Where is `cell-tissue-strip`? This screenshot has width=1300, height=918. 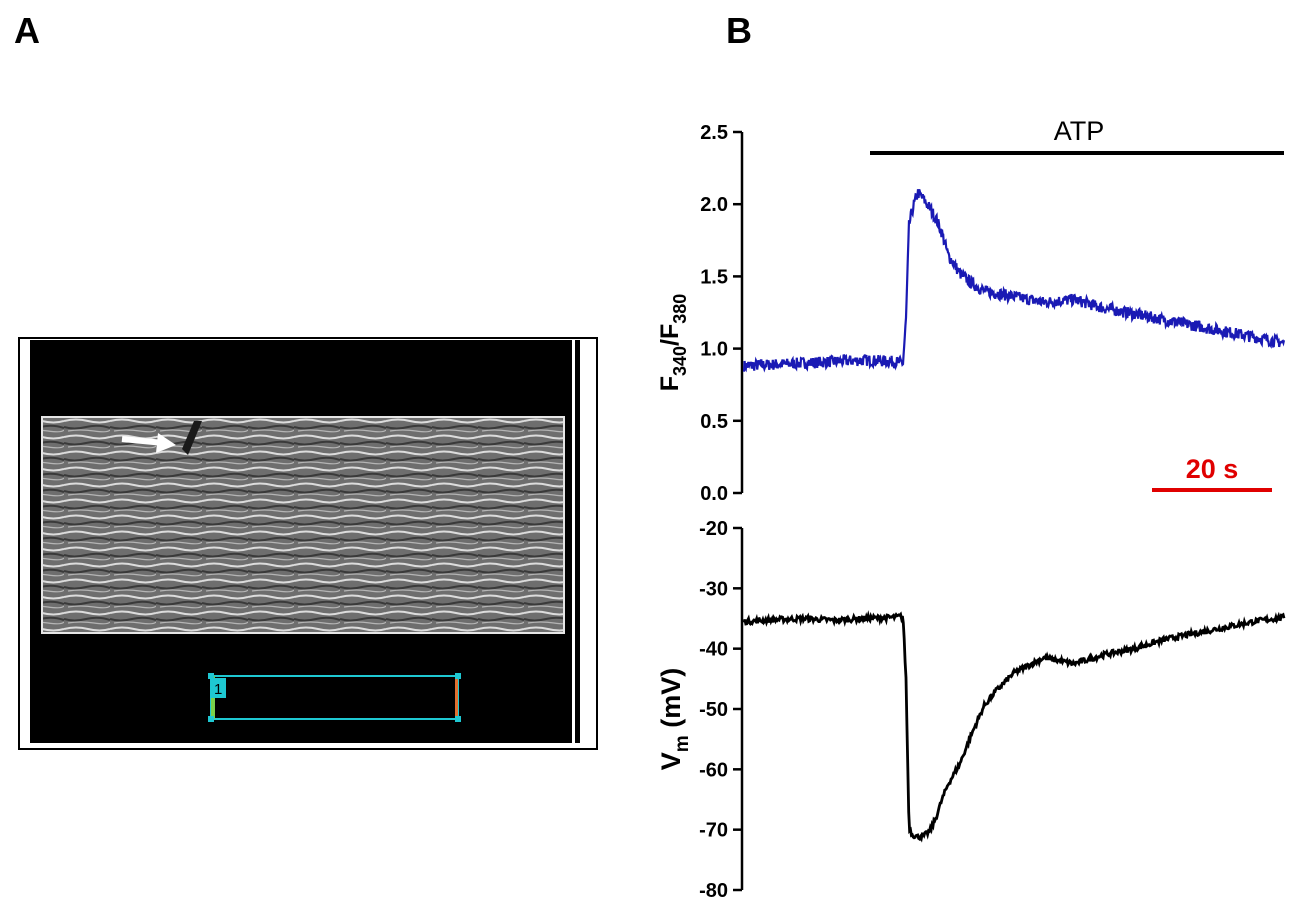 cell-tissue-strip is located at coordinates (303, 525).